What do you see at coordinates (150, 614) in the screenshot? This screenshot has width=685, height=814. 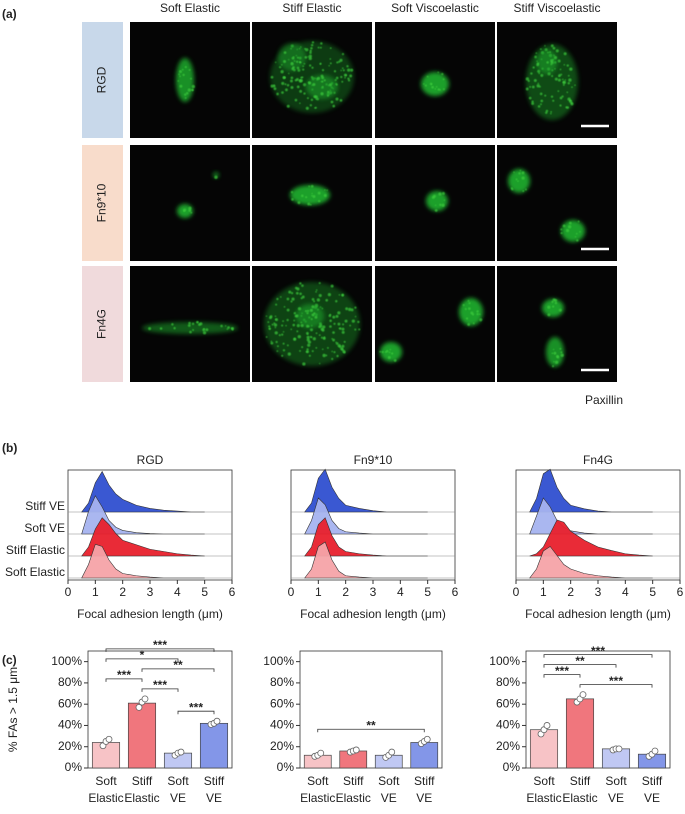 I see `x-axis-label: Focal adhesion length (μm)` at bounding box center [150, 614].